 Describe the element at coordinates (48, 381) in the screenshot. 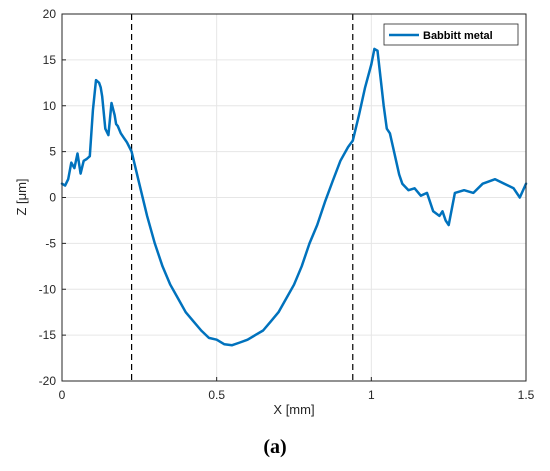

I see `y-tick-label: -20` at that location.